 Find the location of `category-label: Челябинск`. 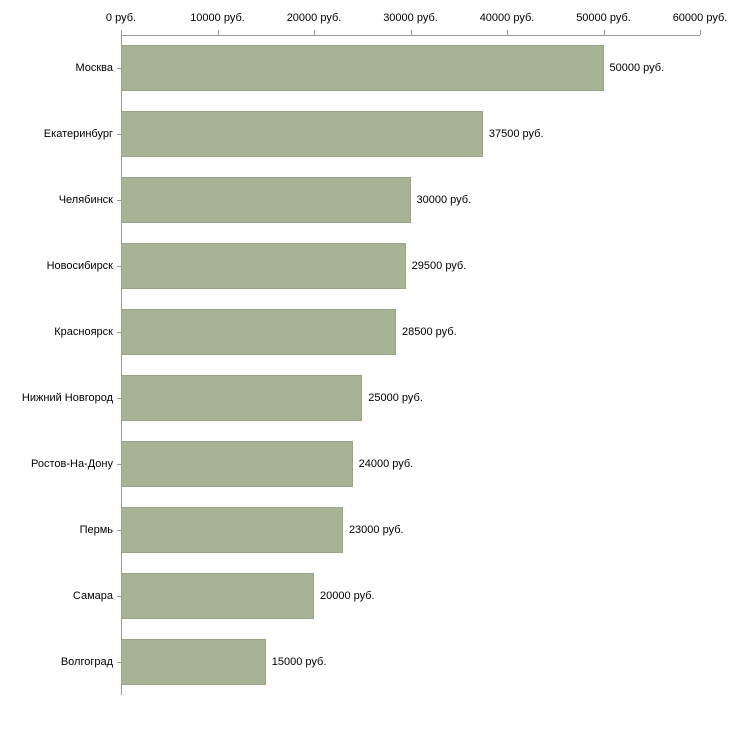

category-label: Челябинск is located at coordinates (85, 200).